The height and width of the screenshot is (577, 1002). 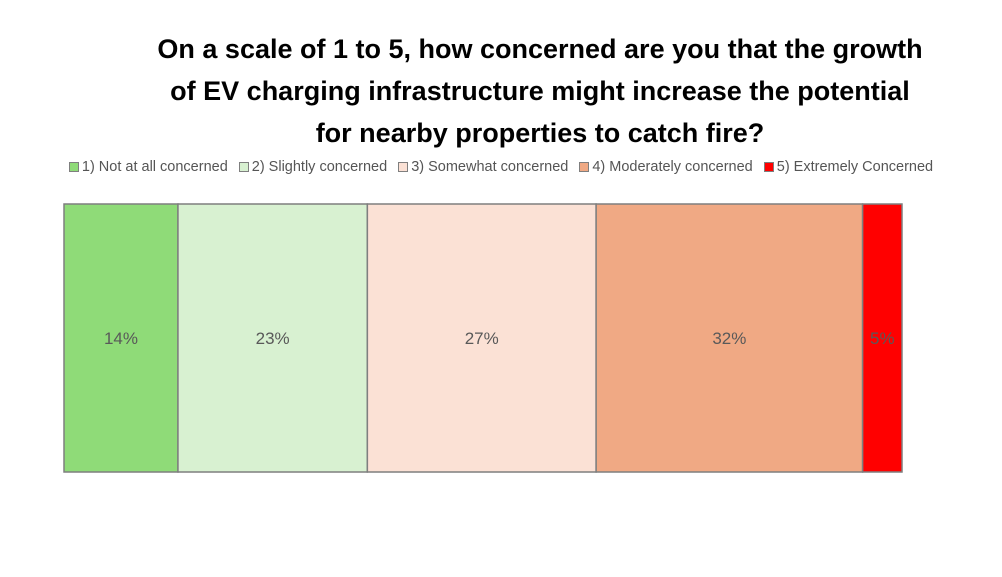 I want to click on legend-label-not-at-all-concerned: 1) Not at all concerned, so click(x=154, y=167).